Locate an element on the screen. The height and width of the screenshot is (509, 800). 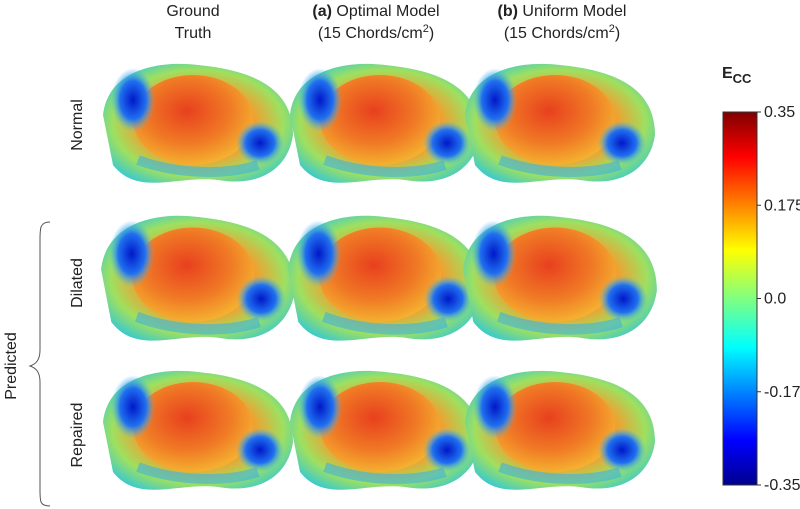
row-label: Normal is located at coordinates (77, 125).